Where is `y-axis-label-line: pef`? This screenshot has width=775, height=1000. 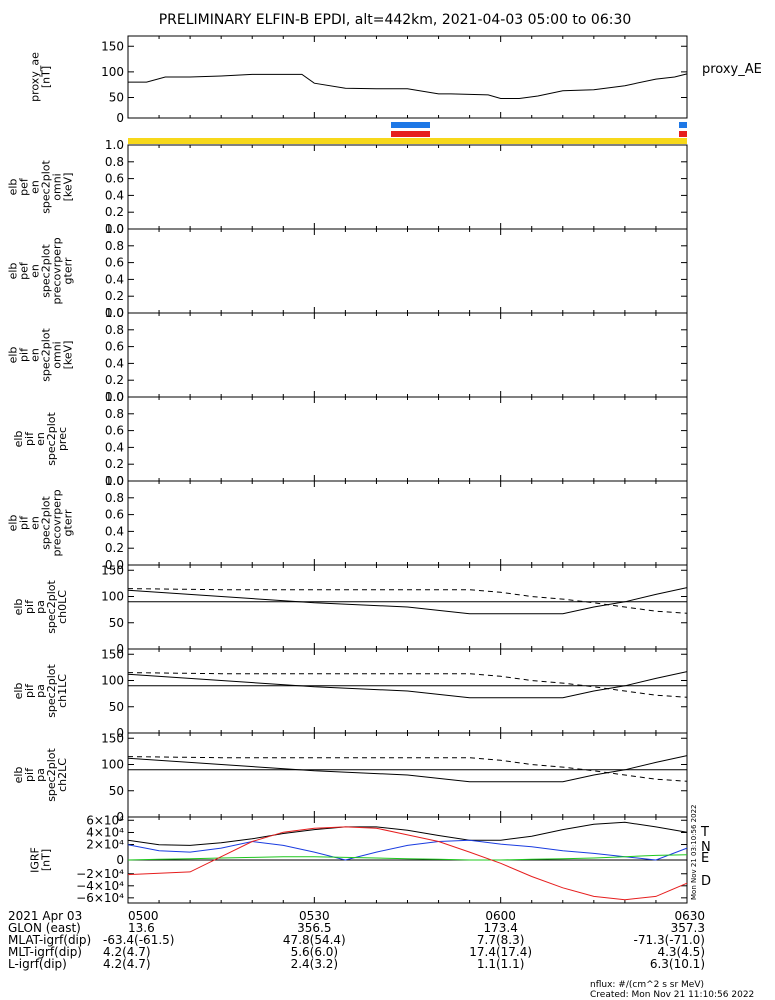 y-axis-label-line: pef is located at coordinates (24, 270).